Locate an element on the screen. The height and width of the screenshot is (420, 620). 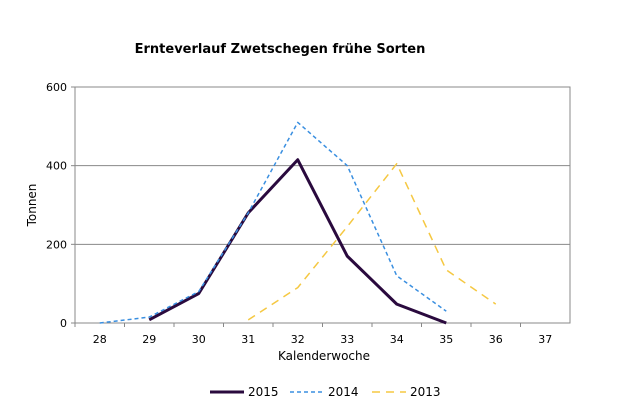
y-tick-label: 0 is located at coordinates (63, 323).